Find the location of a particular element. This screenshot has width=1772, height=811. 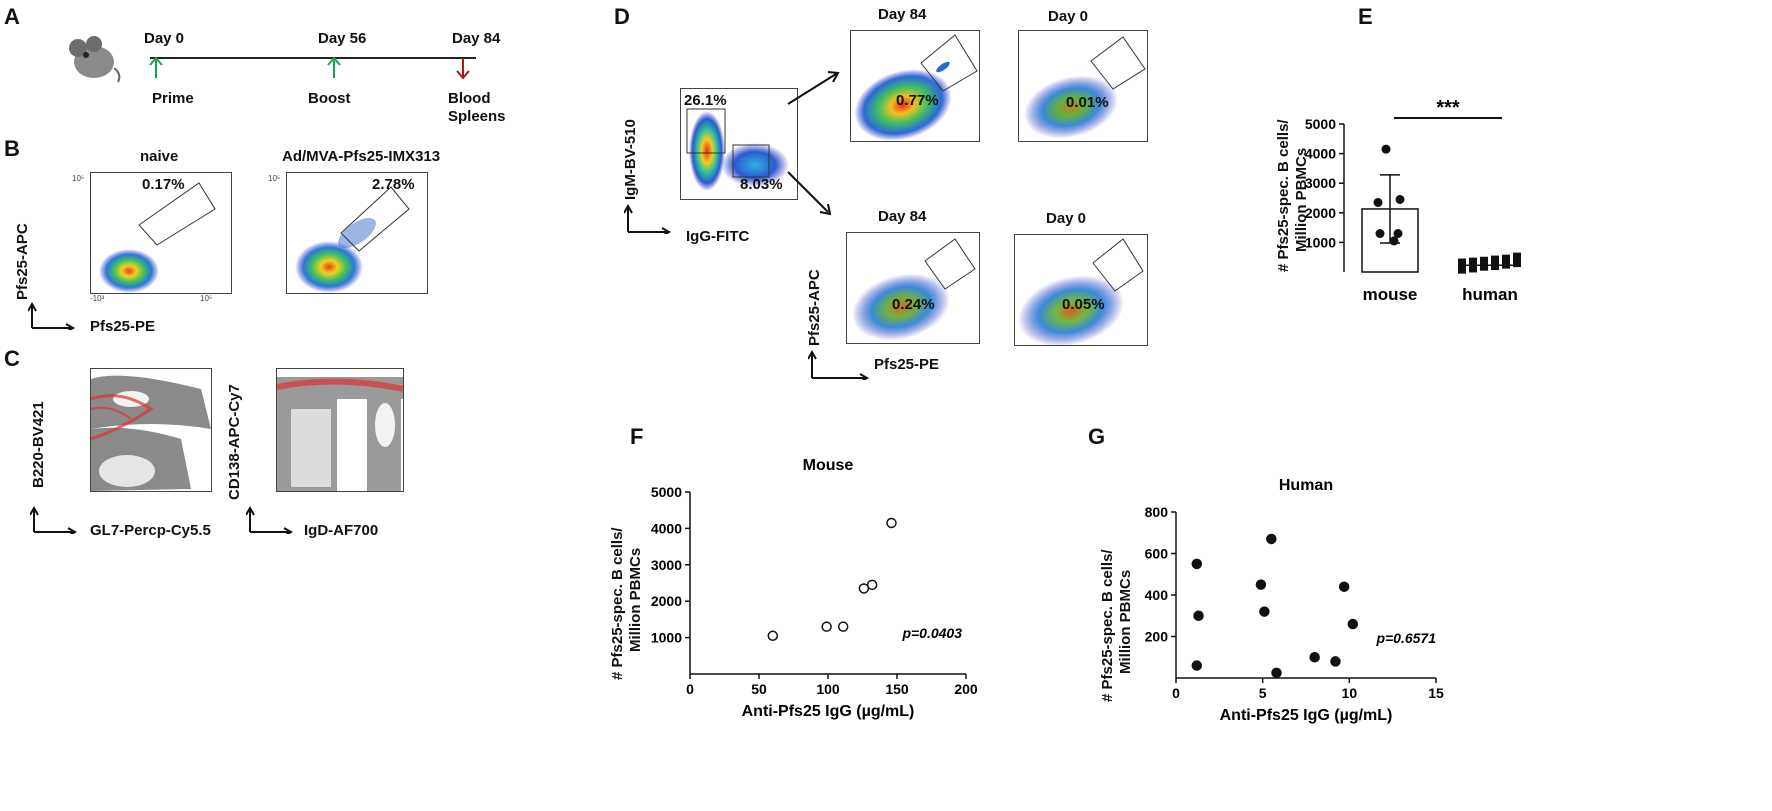

g-xlabel: Anti-Pfs25 IgG (µg/mL) is located at coordinates (1306, 715).